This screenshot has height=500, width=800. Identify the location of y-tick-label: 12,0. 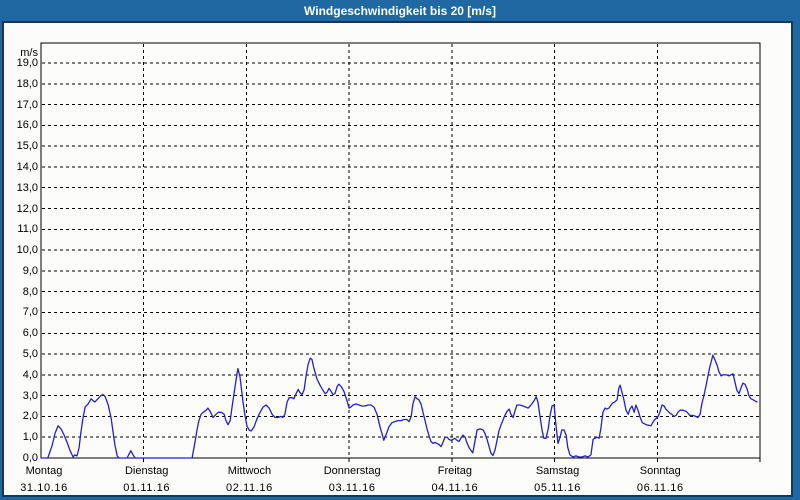
(27, 208).